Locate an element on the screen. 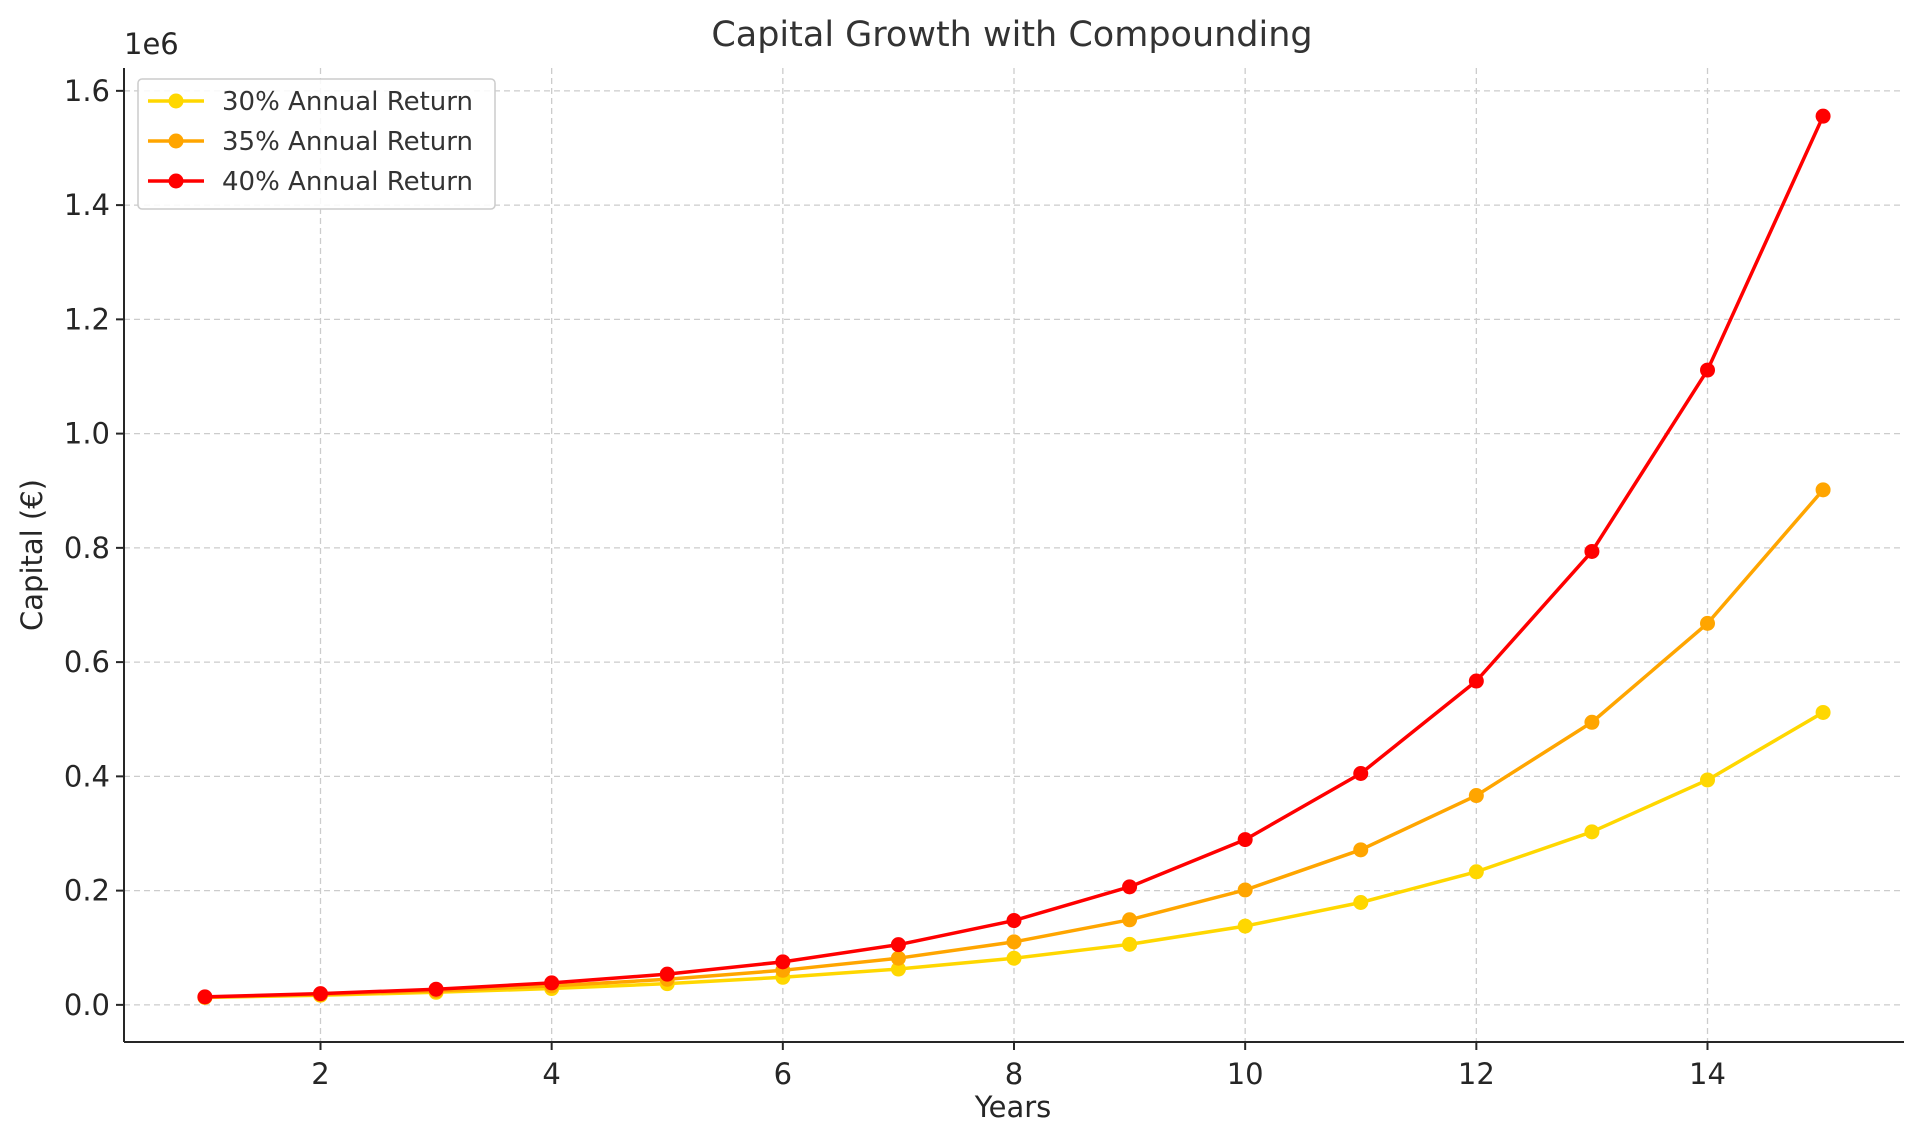 The height and width of the screenshot is (1144, 1920). legend-box is located at coordinates (316, 144).